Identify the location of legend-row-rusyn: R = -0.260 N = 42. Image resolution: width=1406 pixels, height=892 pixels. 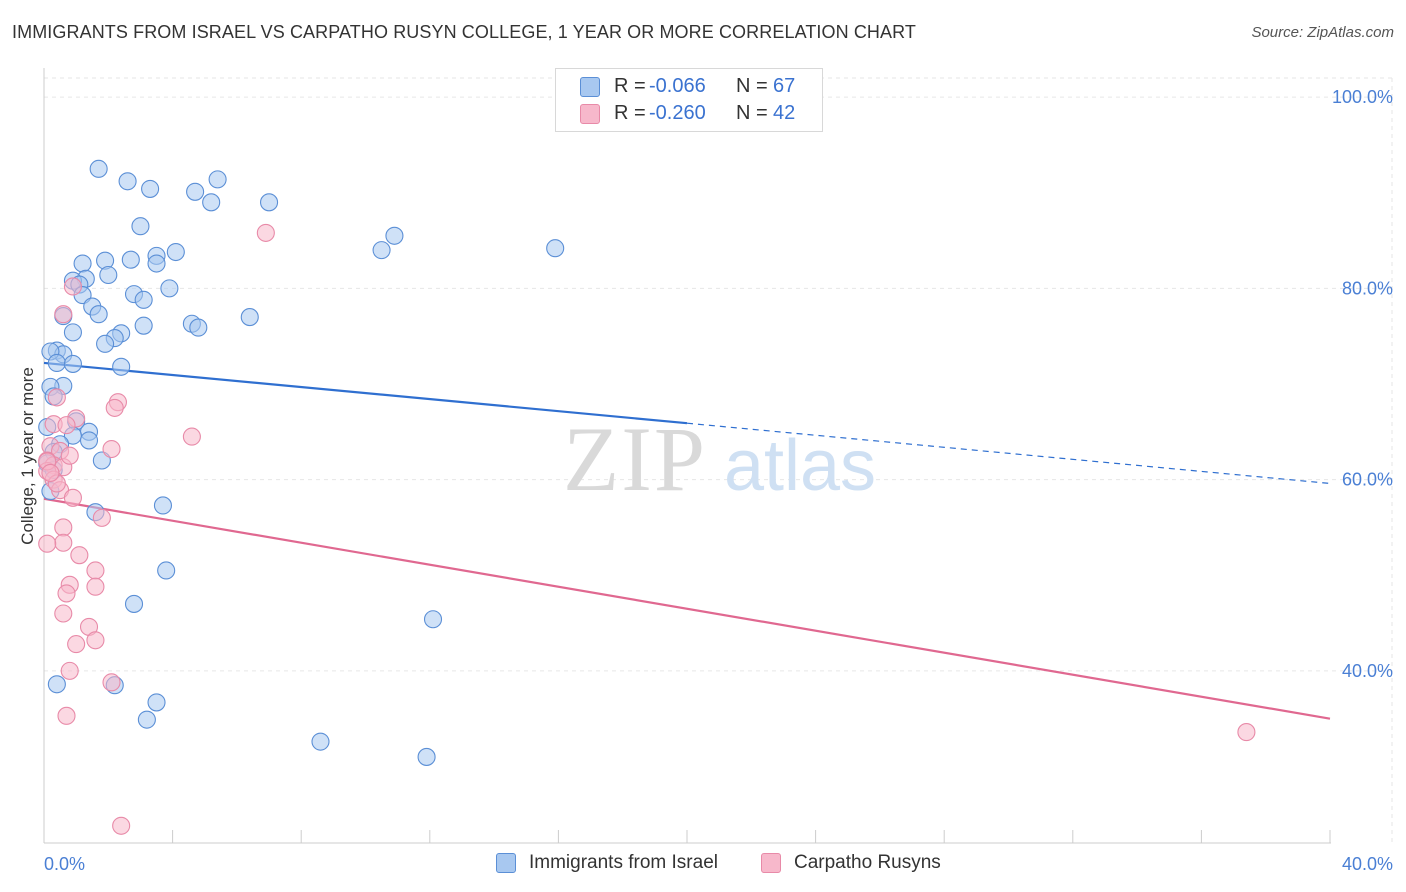
(689, 114).